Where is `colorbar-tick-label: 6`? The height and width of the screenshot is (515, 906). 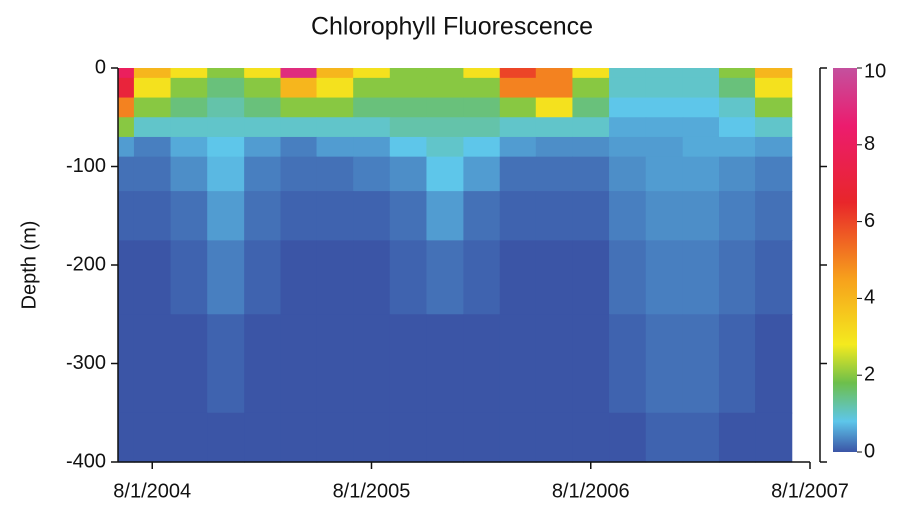 colorbar-tick-label: 6 is located at coordinates (869, 221).